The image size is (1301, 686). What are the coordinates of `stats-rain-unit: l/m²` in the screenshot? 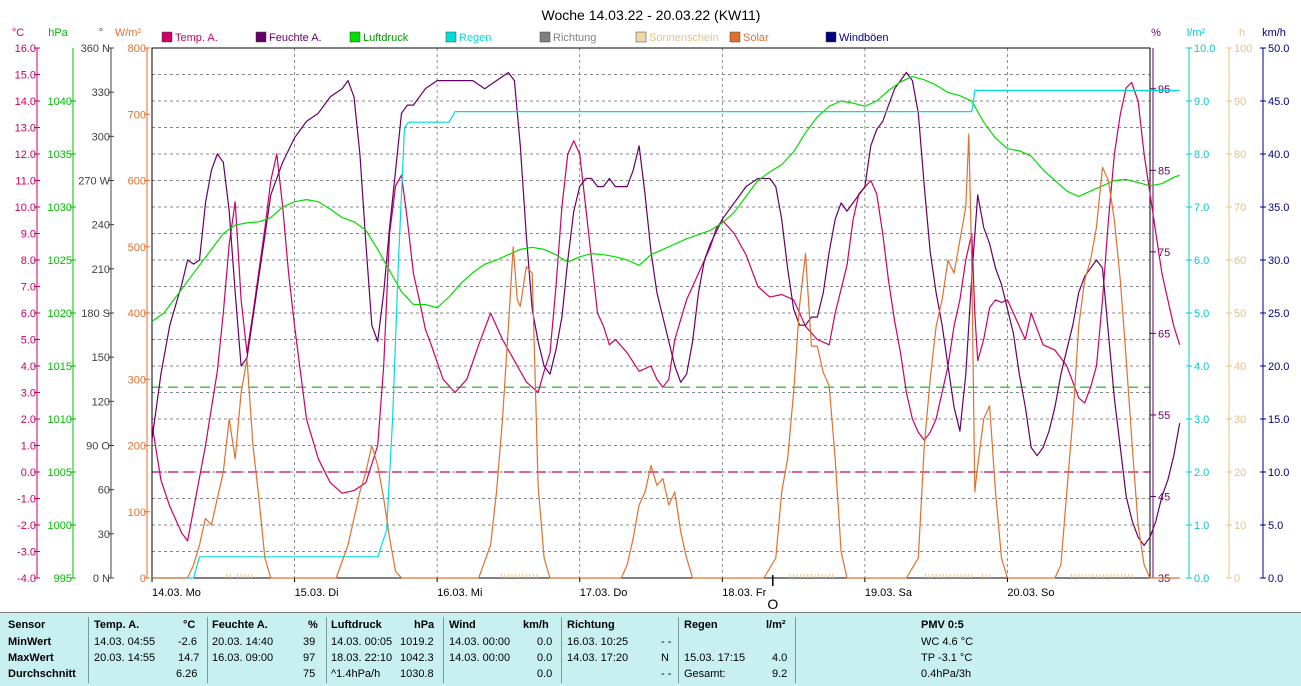 It's located at (776, 625).